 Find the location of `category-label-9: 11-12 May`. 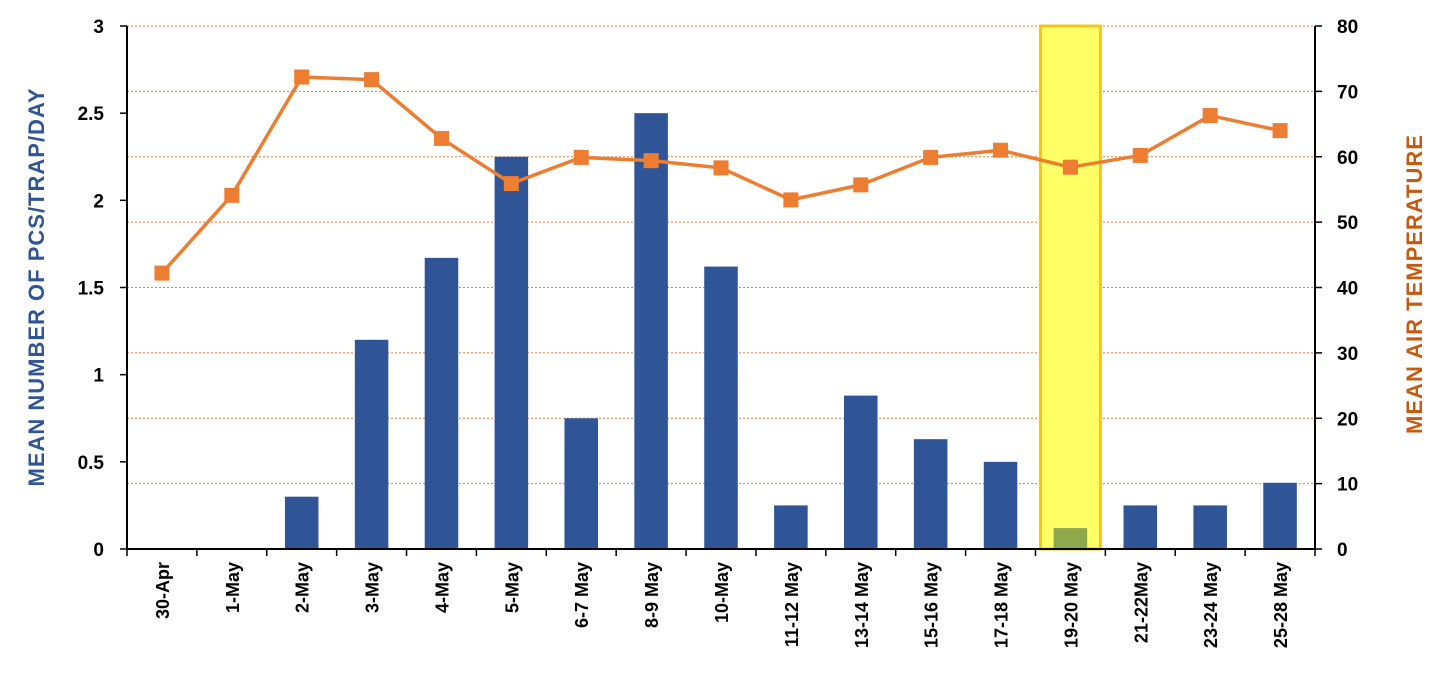

category-label-9: 11-12 May is located at coordinates (792, 604).